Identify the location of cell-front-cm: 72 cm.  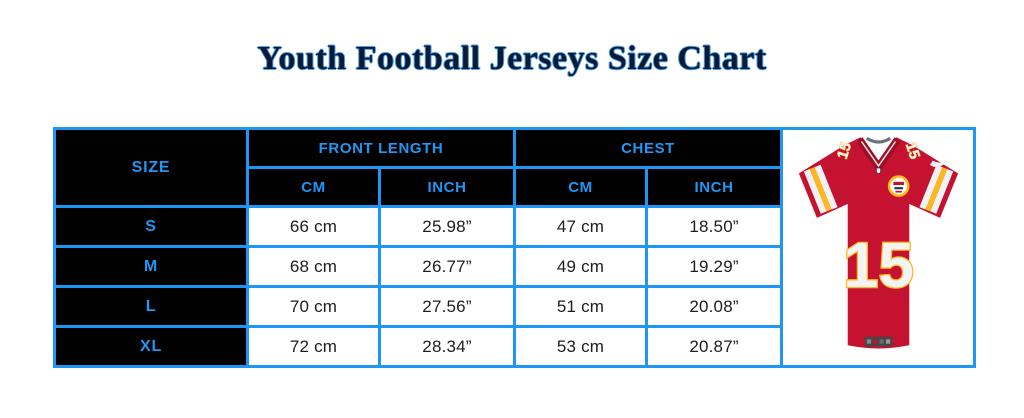
(313, 346).